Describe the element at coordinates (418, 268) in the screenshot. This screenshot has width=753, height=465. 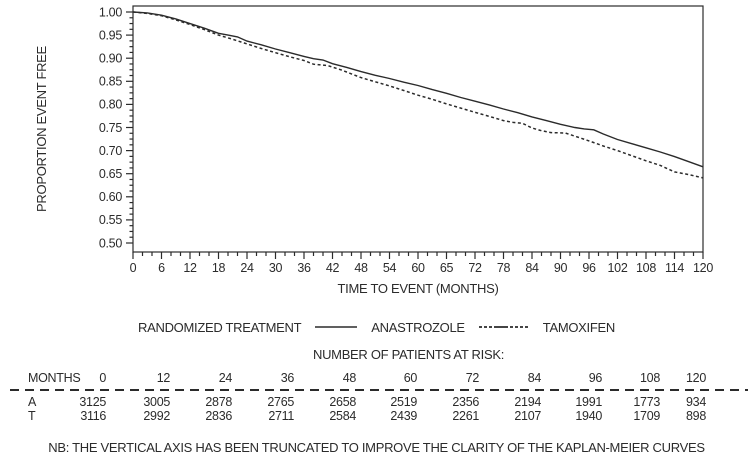
I see `x-tick-label: 60` at that location.